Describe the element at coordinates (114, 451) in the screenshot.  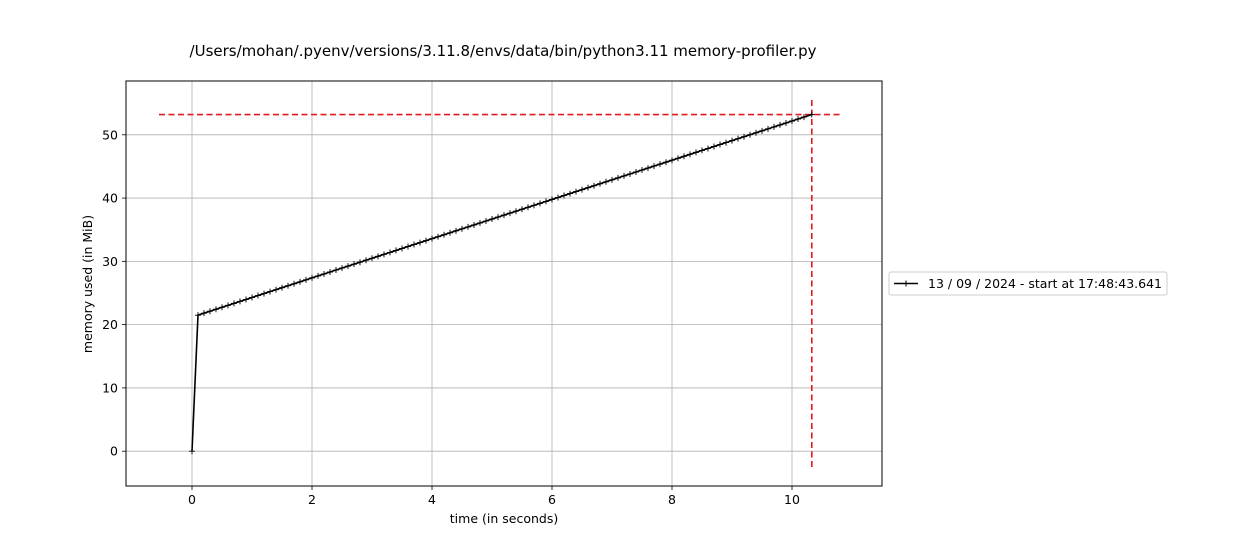
I see `y-tick-label: 0` at that location.